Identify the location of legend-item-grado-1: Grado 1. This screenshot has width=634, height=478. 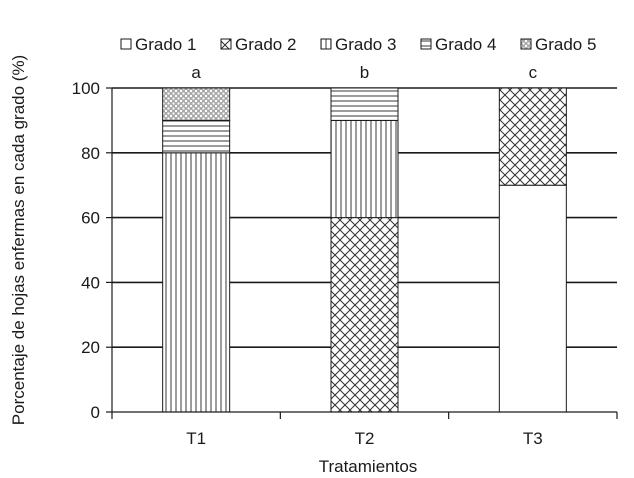
(158, 44).